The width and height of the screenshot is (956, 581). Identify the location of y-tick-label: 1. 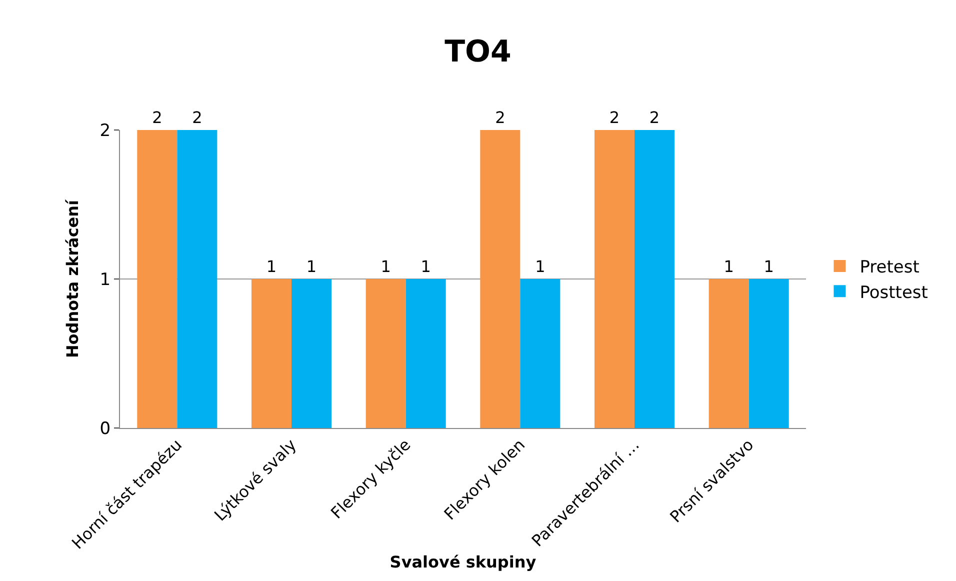
(105, 280).